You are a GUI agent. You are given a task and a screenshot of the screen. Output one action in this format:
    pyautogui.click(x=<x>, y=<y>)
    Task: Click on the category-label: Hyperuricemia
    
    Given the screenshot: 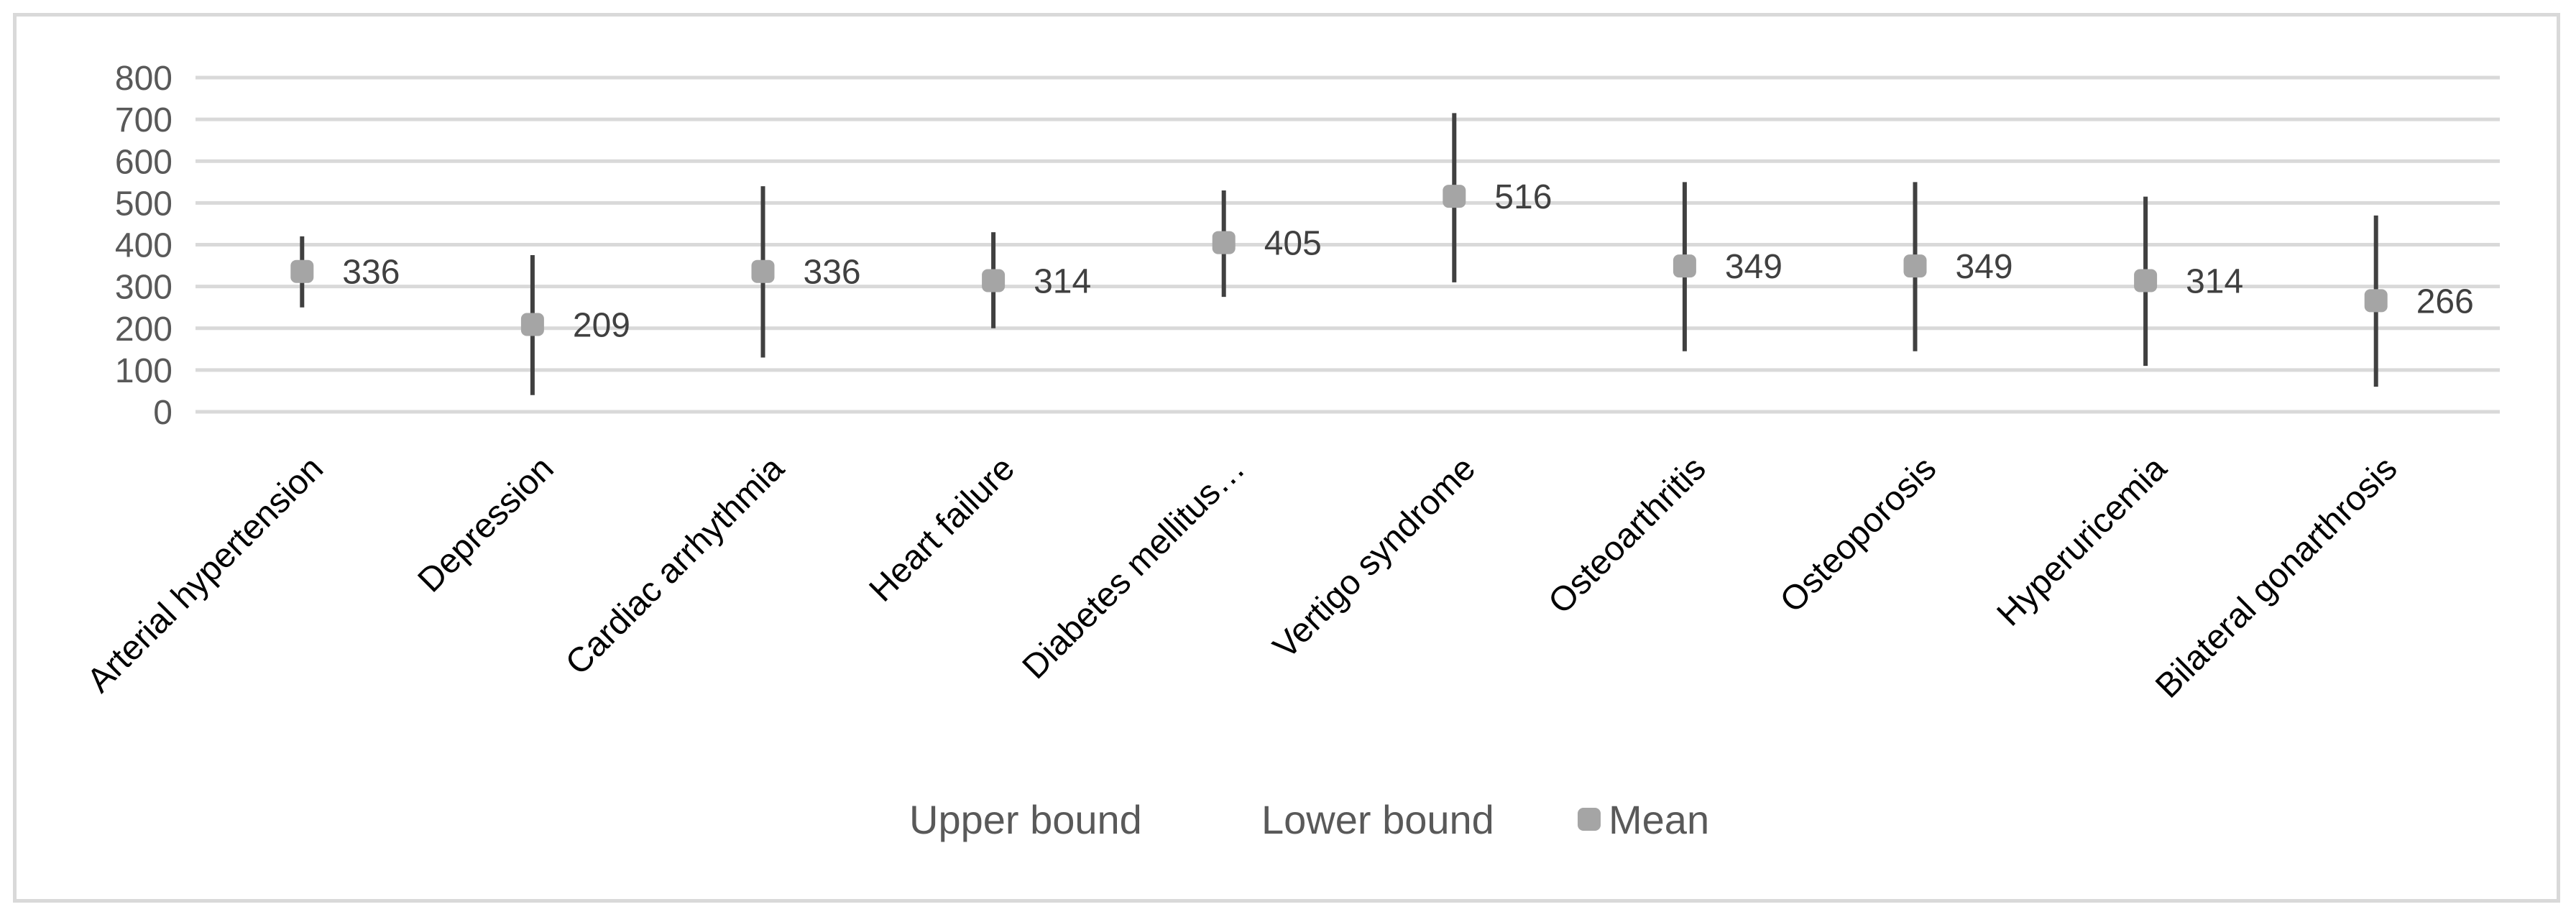 What is the action you would take?
    pyautogui.click(x=2082, y=541)
    